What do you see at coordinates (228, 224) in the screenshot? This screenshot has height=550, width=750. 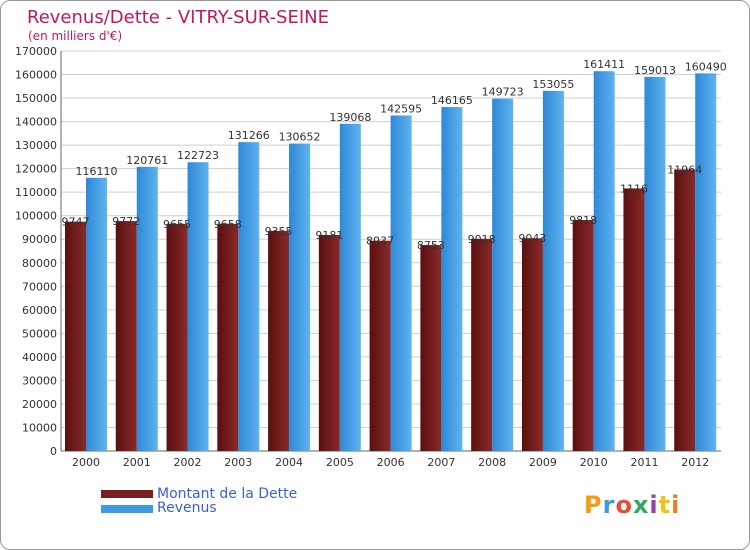 I see `data-label-debt: 9658` at bounding box center [228, 224].